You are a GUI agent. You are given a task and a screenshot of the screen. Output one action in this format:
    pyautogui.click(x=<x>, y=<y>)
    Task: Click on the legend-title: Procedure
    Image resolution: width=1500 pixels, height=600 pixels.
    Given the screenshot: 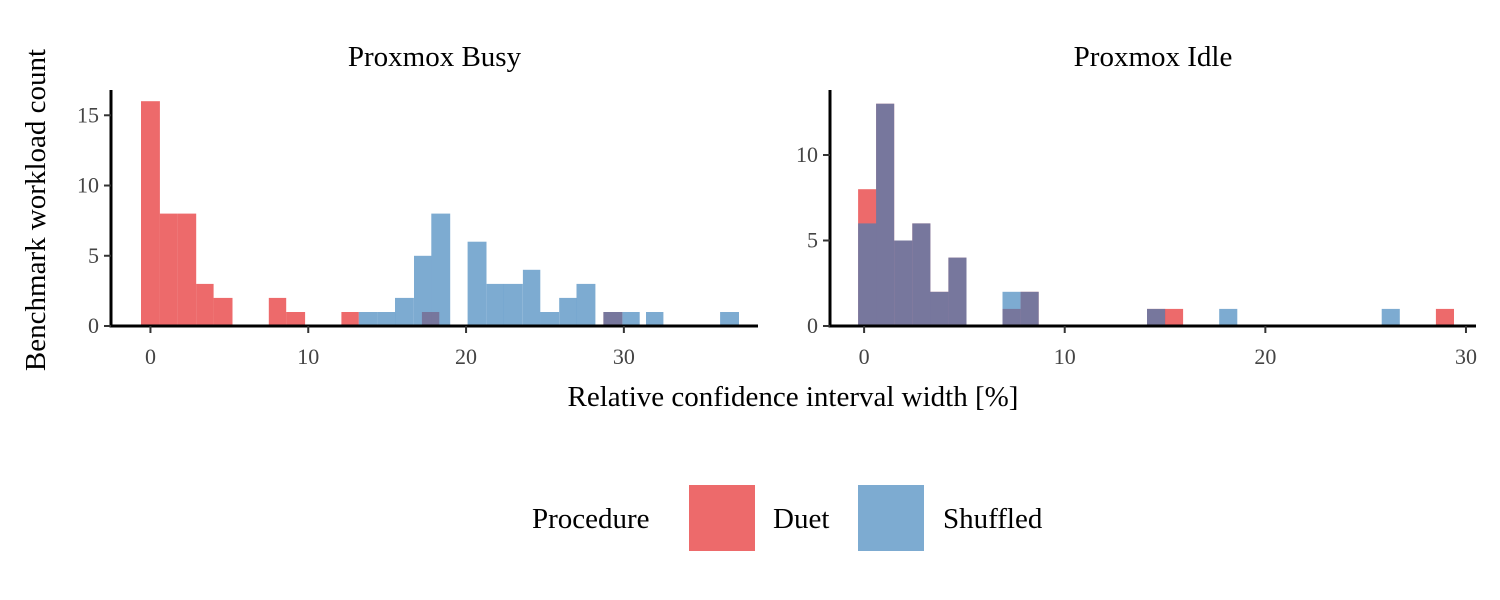 What is the action you would take?
    pyautogui.click(x=591, y=519)
    